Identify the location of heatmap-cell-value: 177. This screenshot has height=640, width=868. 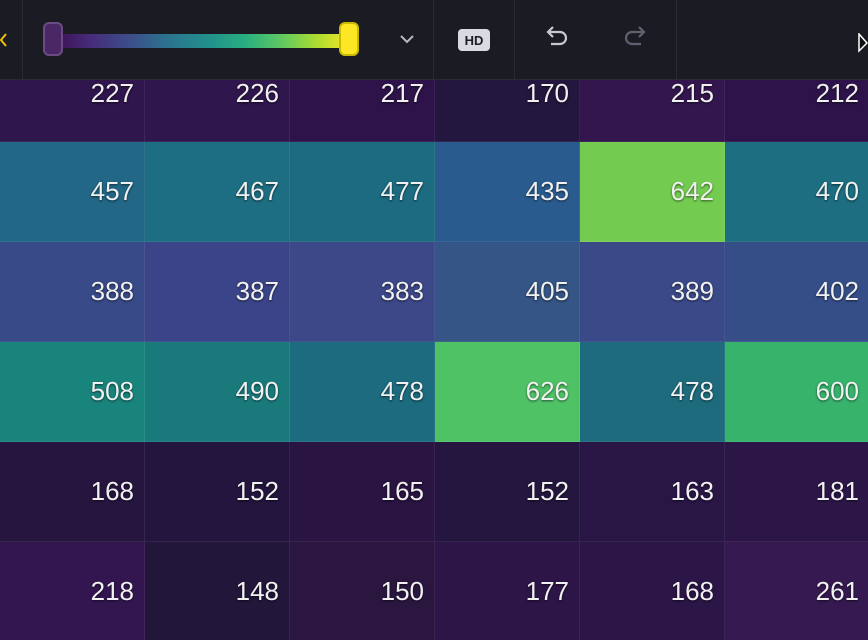
(547, 591).